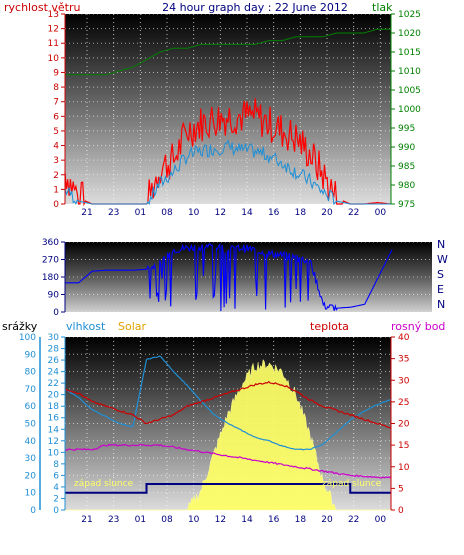 The image size is (464, 555). I want to click on y-right-tick-label: 995, so click(406, 129).